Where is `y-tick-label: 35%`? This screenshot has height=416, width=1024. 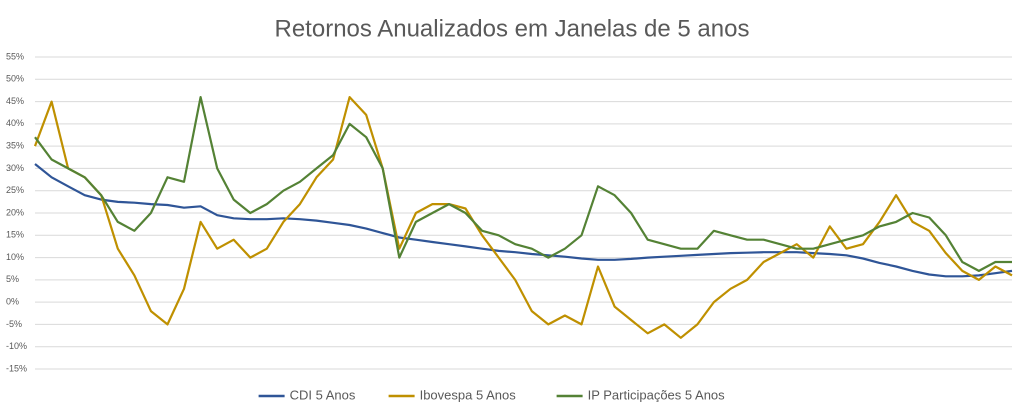
y-tick-label: 35% is located at coordinates (15, 146).